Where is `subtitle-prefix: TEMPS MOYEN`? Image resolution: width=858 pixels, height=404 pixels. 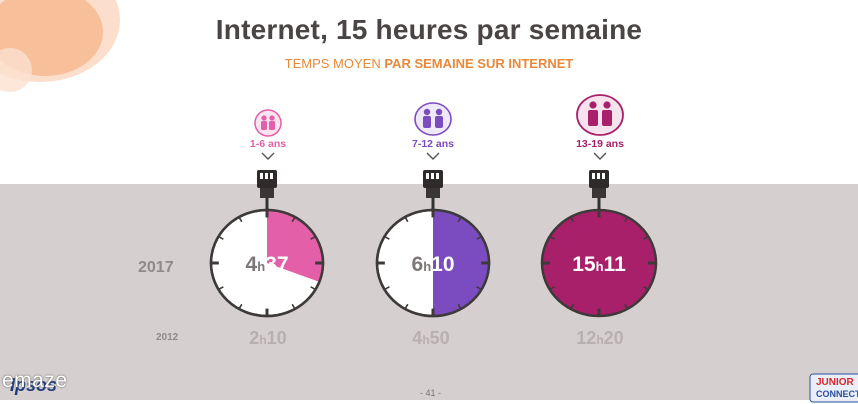 subtitle-prefix: TEMPS MOYEN is located at coordinates (334, 63).